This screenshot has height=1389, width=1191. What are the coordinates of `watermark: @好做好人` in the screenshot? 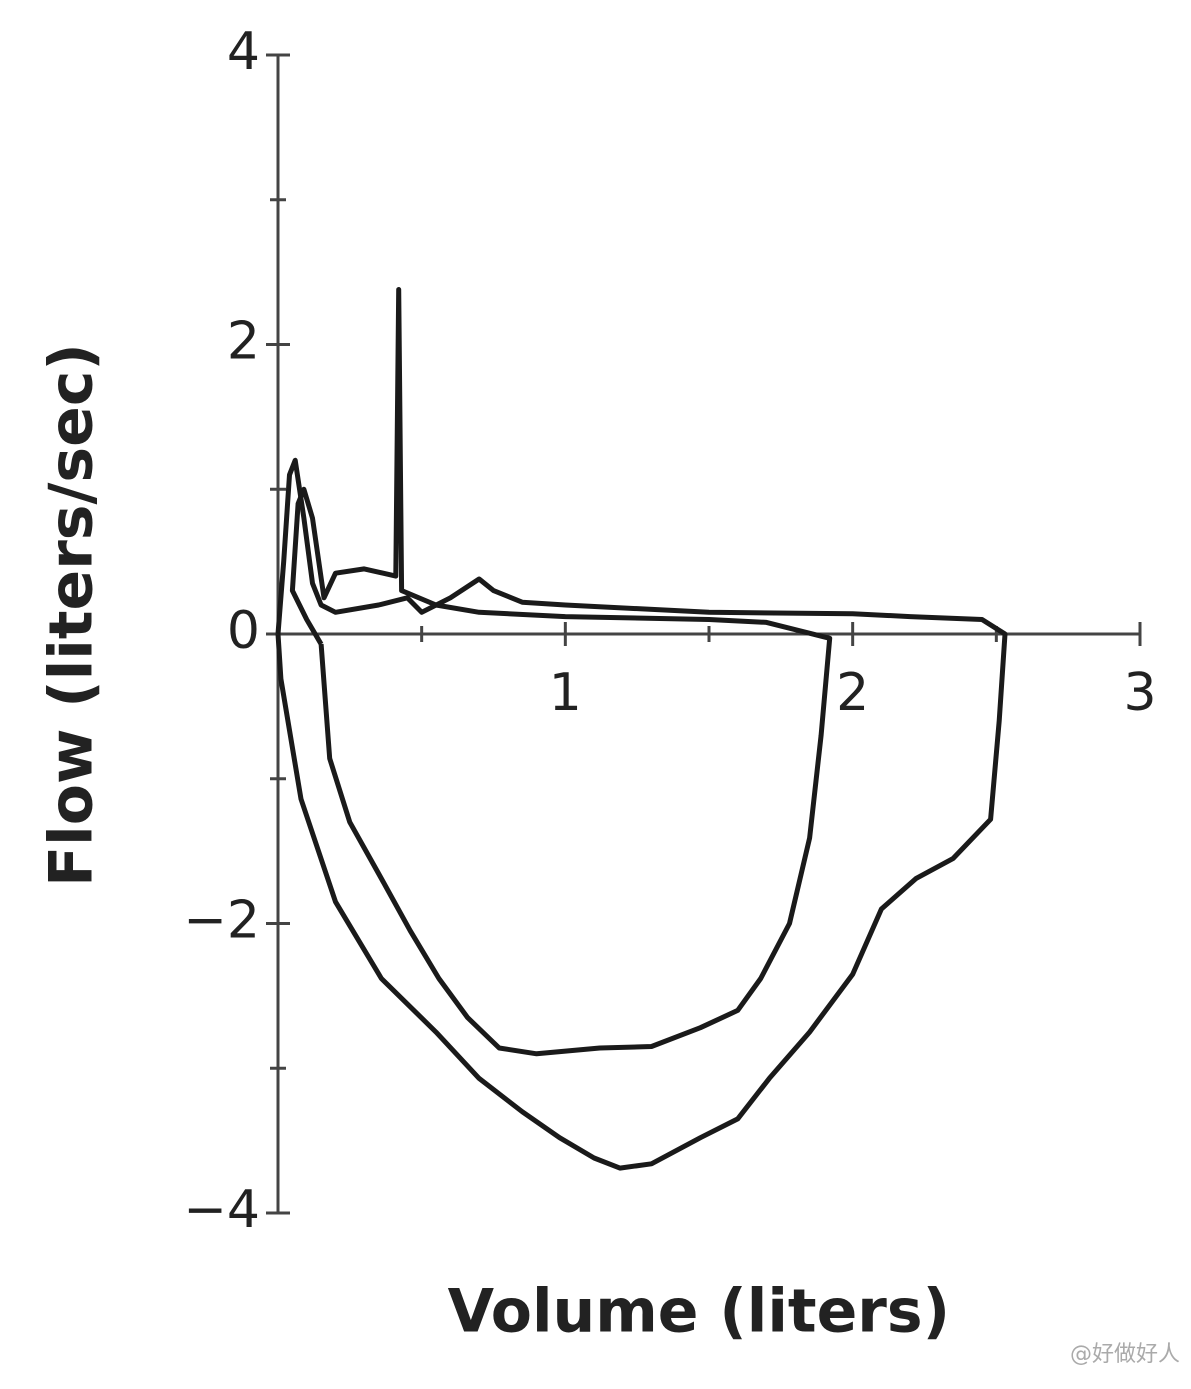 It's located at (1125, 1354).